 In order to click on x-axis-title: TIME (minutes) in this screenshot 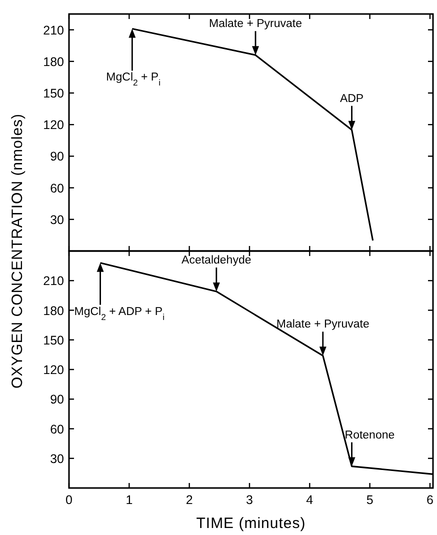, I will do `click(251, 523)`.